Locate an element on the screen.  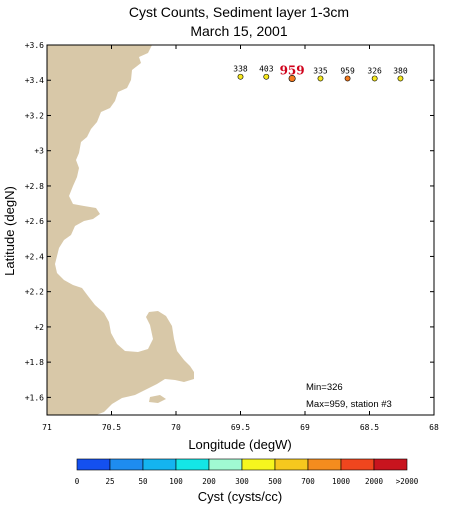
colorbar-tick-label: 50 is located at coordinates (143, 481).